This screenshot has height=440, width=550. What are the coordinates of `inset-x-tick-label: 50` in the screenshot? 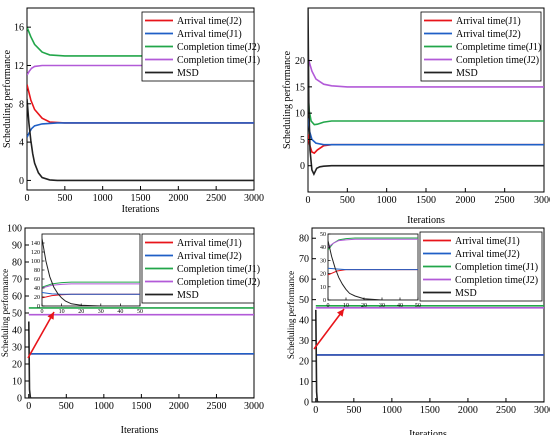 It's located at (418, 306).